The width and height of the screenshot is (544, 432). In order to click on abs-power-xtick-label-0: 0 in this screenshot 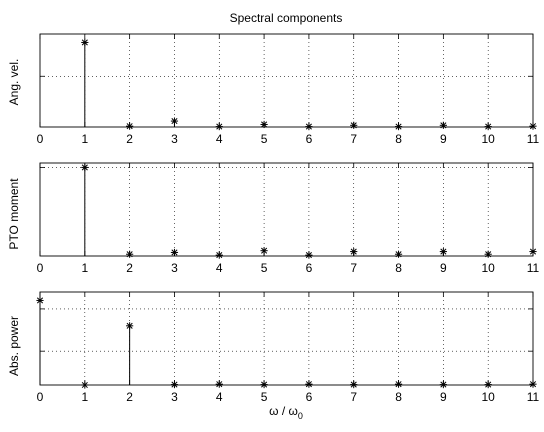, I will do `click(40, 397)`.